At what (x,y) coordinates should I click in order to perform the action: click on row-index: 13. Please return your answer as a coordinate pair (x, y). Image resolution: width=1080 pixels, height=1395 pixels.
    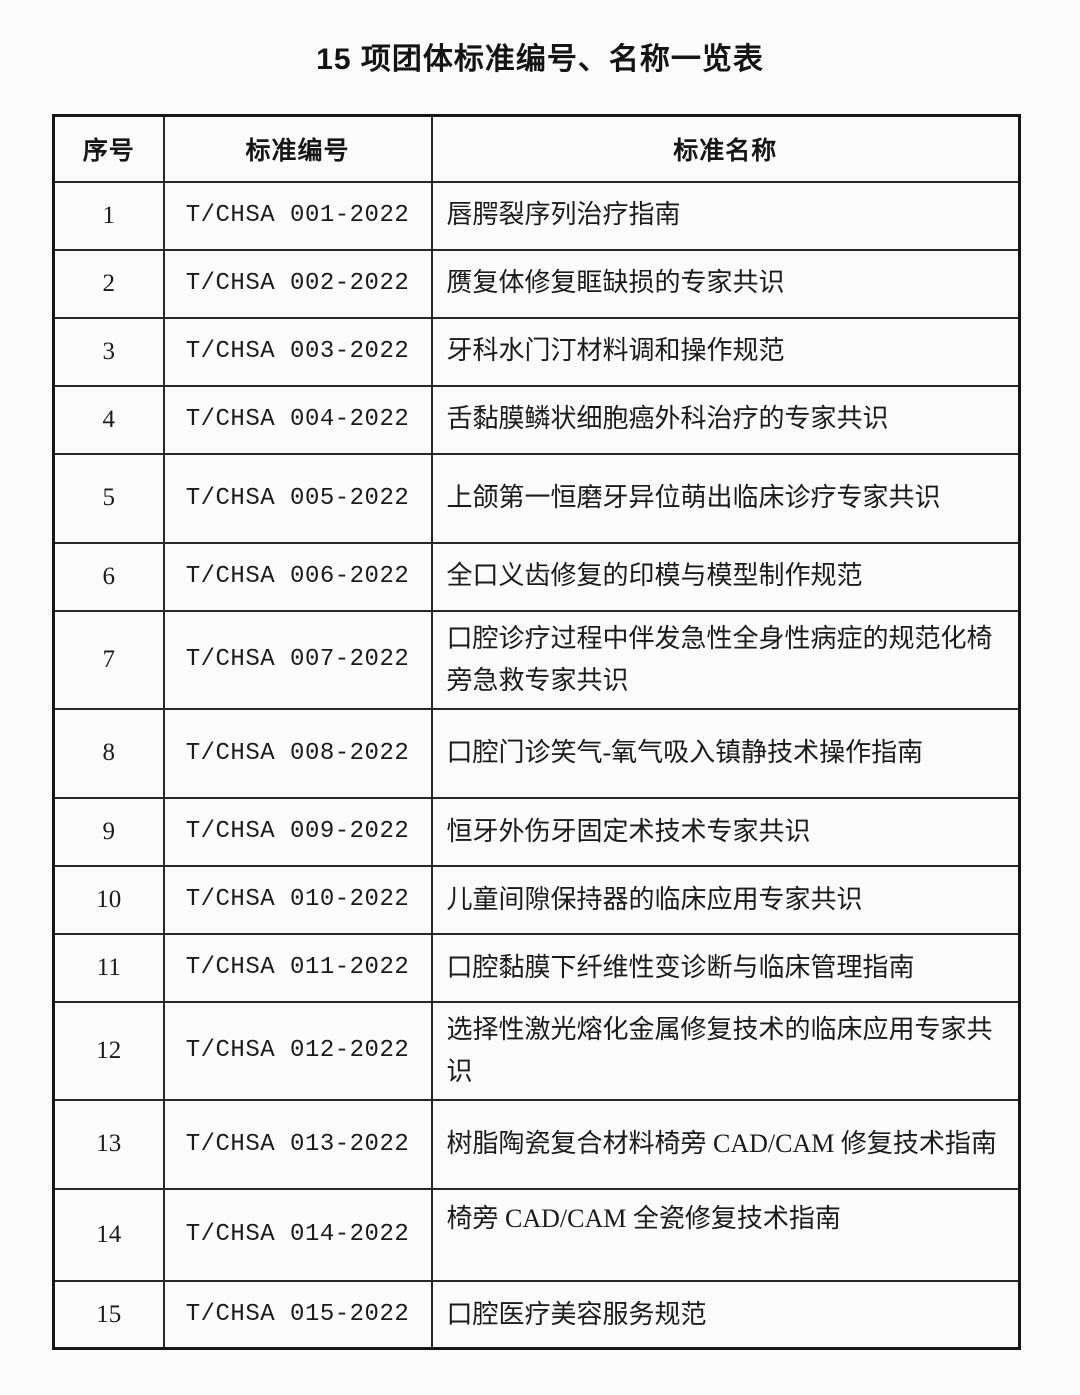
    Looking at the image, I should click on (108, 1144).